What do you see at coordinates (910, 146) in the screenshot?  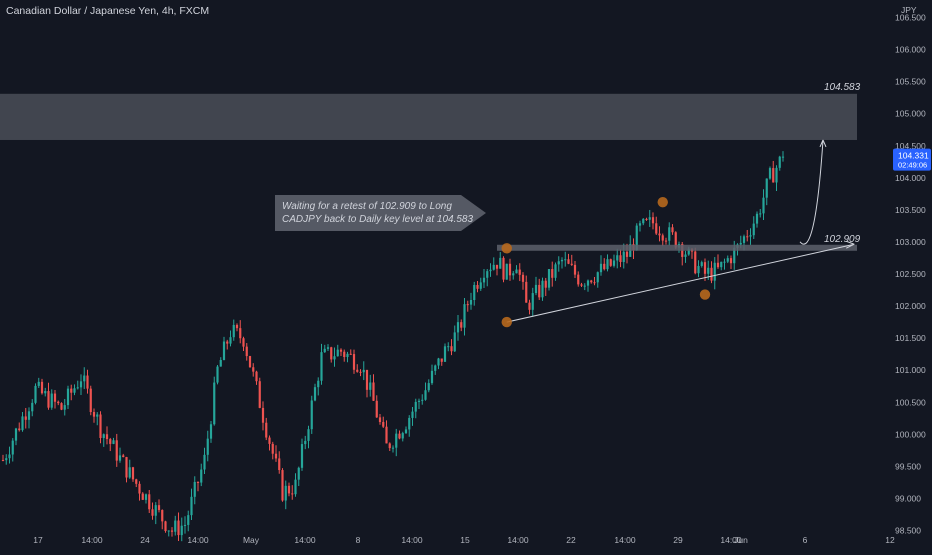 I see `price-tick-label: 104.500` at bounding box center [910, 146].